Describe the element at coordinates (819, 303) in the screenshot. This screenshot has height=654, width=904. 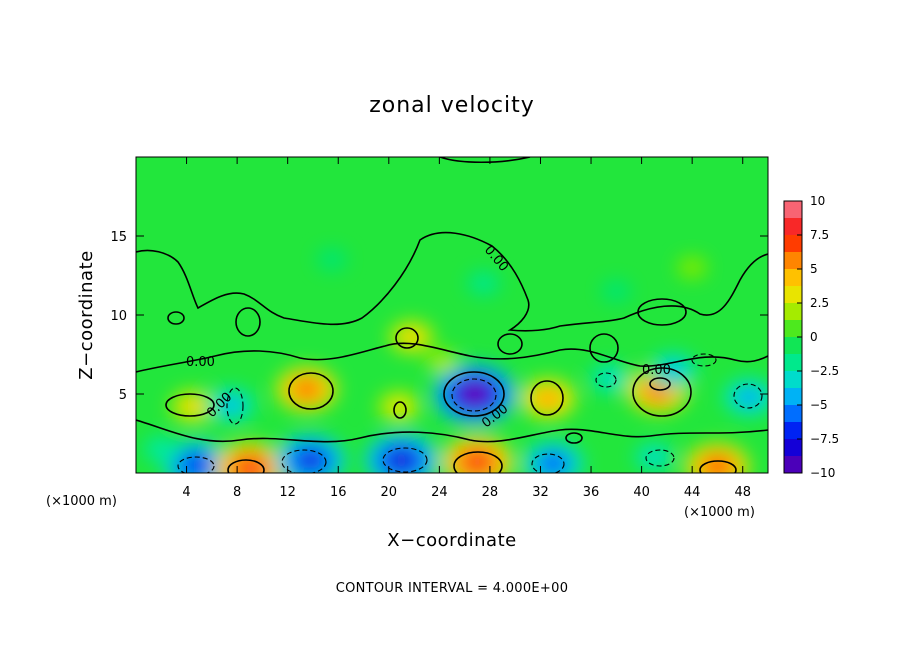
I see `colorbar-tick-label: 2.5` at that location.